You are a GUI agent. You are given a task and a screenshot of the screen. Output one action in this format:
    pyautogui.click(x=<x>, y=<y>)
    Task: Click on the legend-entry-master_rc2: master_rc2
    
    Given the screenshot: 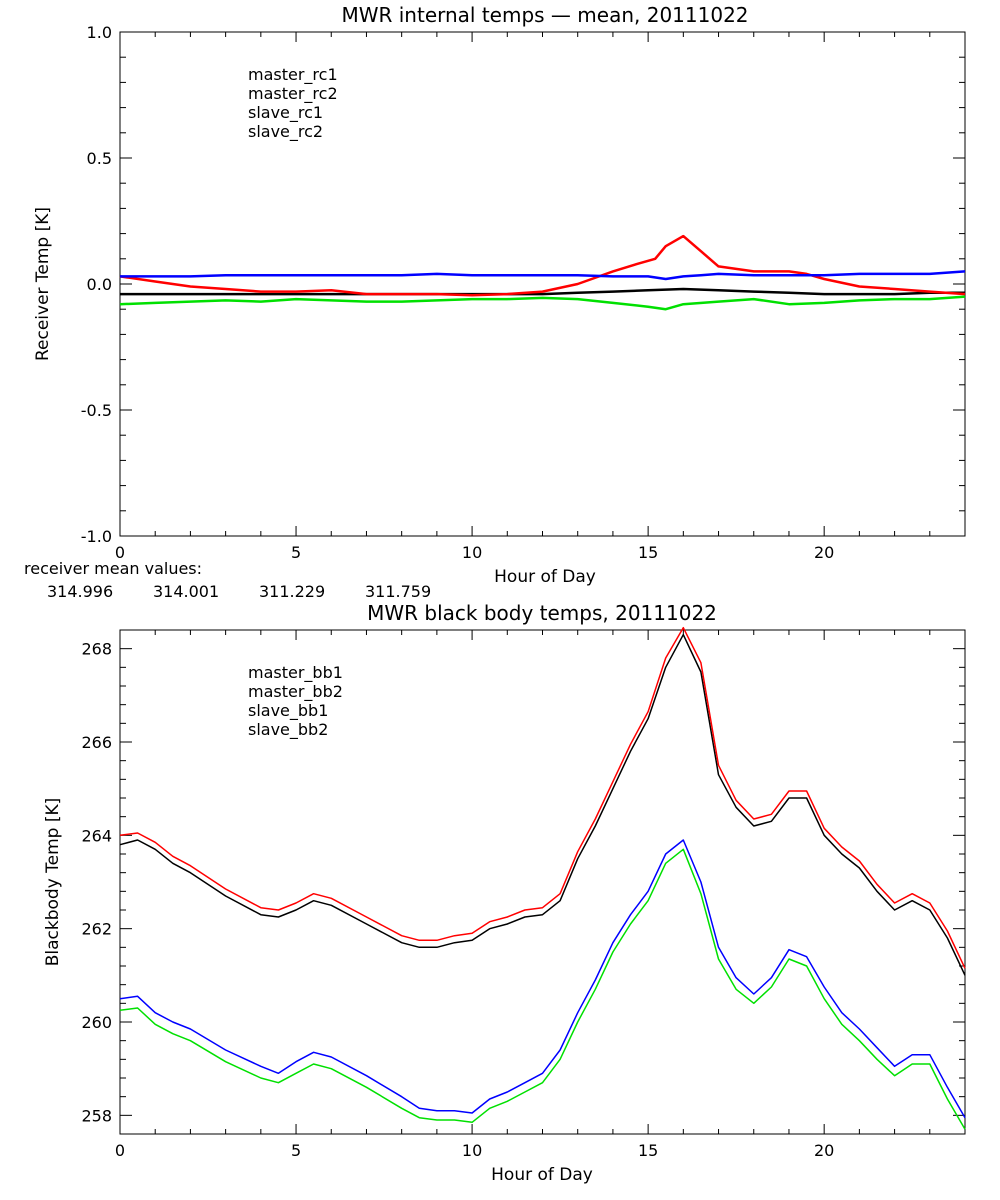 What is the action you would take?
    pyautogui.click(x=293, y=94)
    